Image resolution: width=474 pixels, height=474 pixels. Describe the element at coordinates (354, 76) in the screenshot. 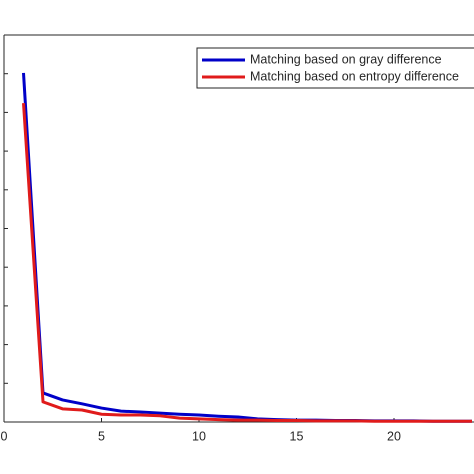

I see `legend-label: Matching based on entropy difference` at that location.